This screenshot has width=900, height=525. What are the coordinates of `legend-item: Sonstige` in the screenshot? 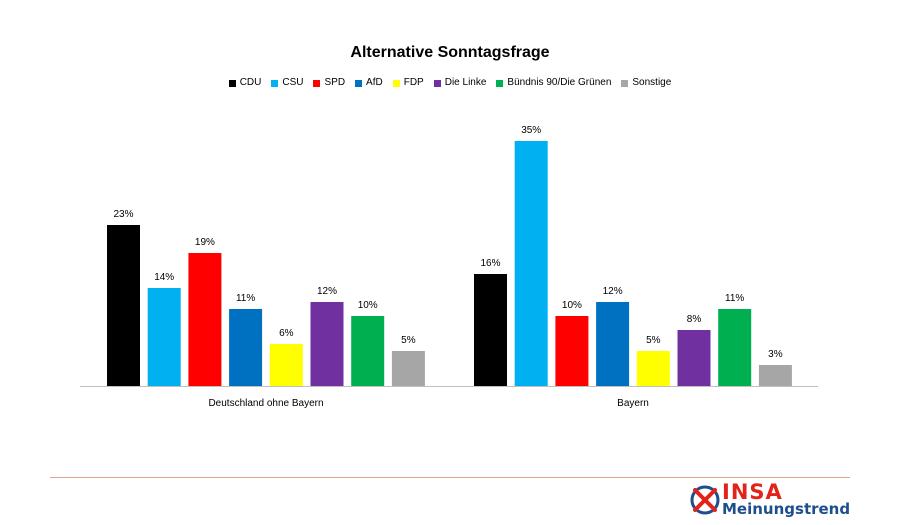 It's located at (646, 83).